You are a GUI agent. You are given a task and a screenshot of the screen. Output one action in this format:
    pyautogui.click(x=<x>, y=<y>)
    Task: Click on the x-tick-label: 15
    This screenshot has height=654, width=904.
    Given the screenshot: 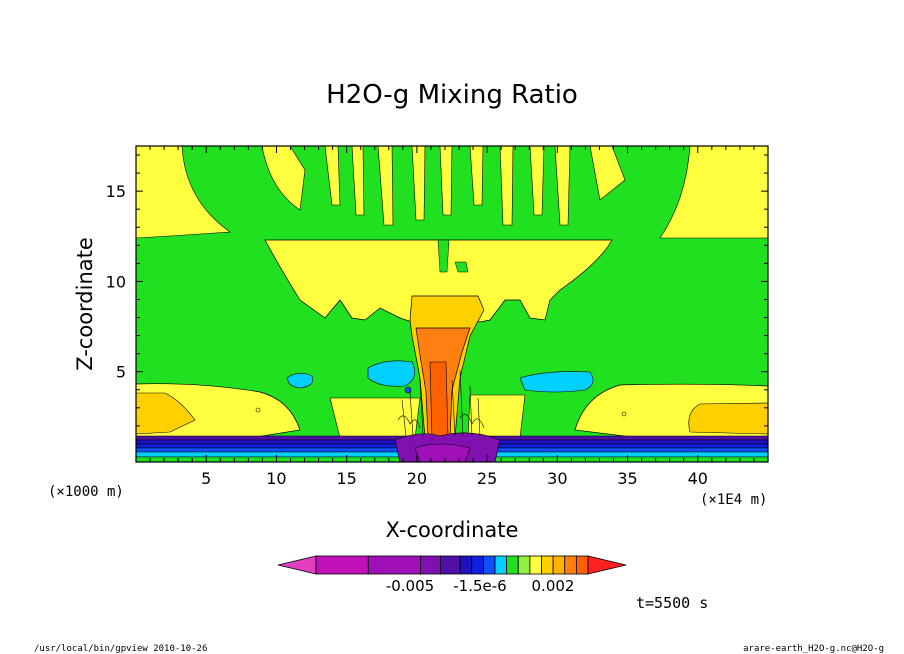 What is the action you would take?
    pyautogui.click(x=346, y=478)
    